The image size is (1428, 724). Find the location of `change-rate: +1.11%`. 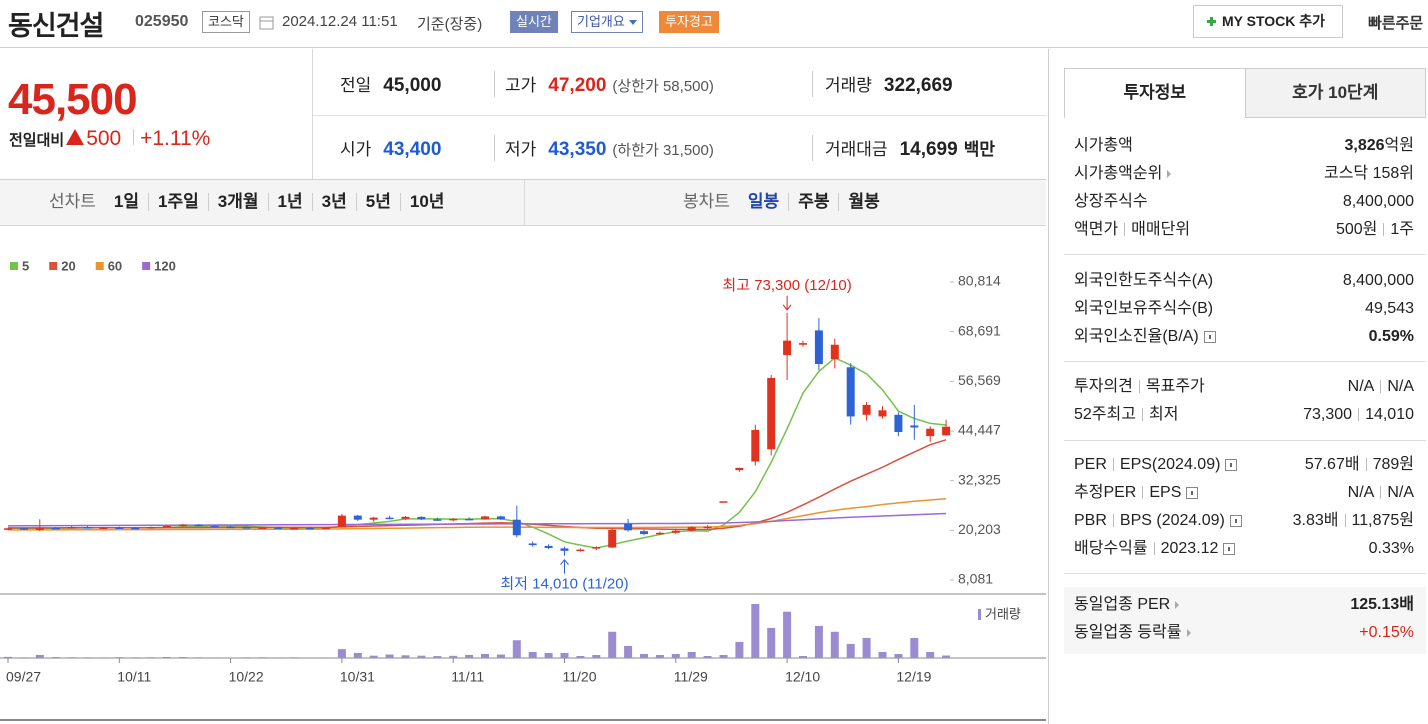

change-rate: +1.11% is located at coordinates (175, 138).